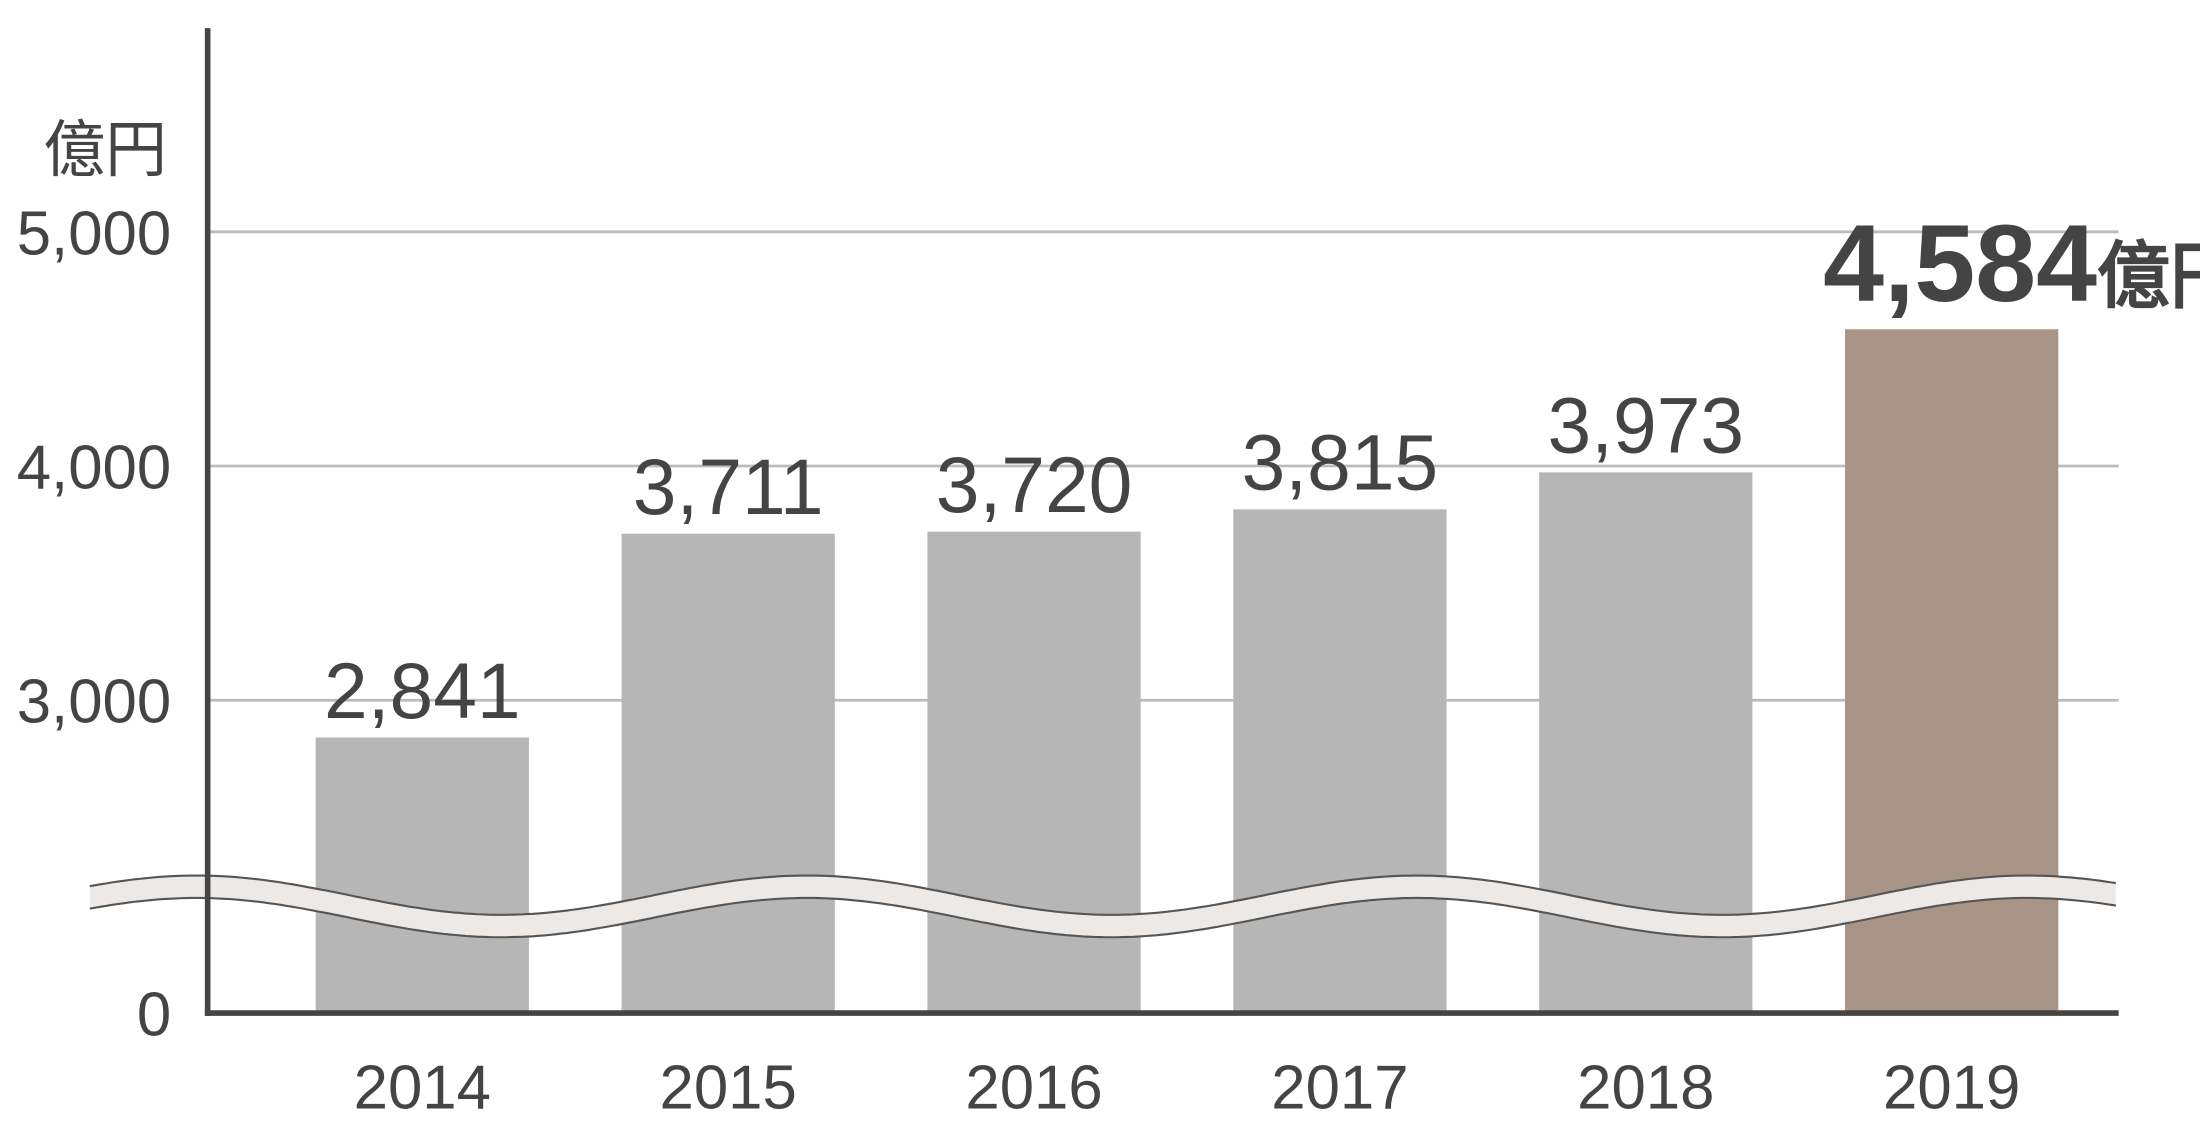 Image resolution: width=2200 pixels, height=1140 pixels. Describe the element at coordinates (1340, 463) in the screenshot. I see `value-label: 3,815` at that location.